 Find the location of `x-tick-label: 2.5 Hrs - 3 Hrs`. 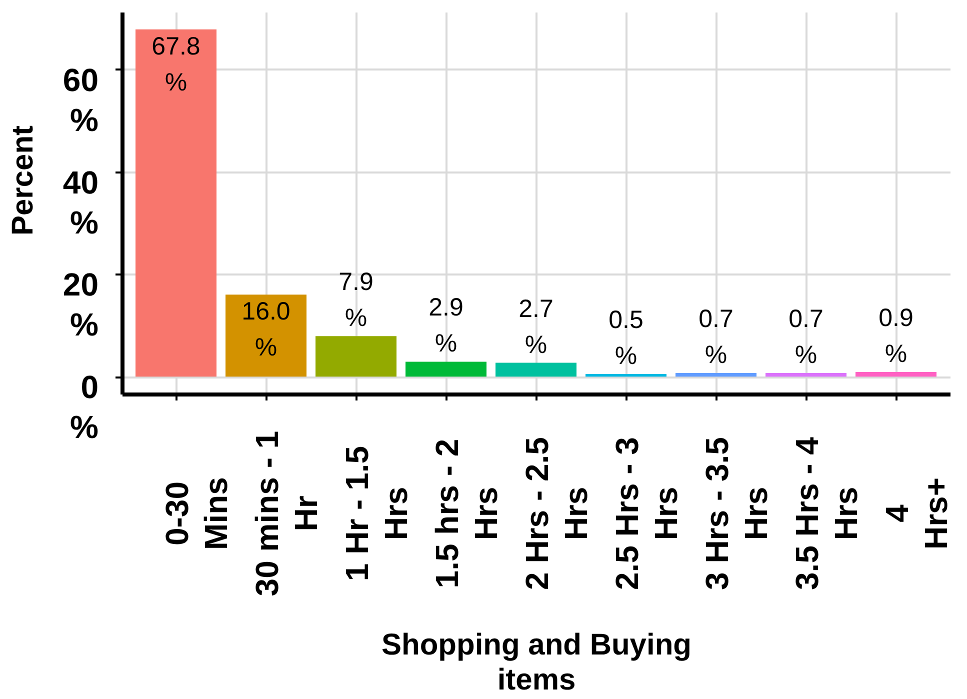

x-tick-label: 2.5 Hrs - 3 Hrs is located at coordinates (646, 513).